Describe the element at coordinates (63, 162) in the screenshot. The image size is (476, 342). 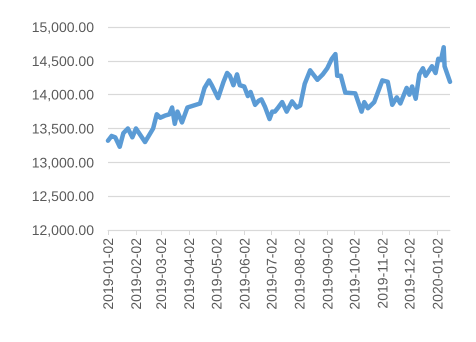
I see `y-tick-label: 13,000.00` at that location.